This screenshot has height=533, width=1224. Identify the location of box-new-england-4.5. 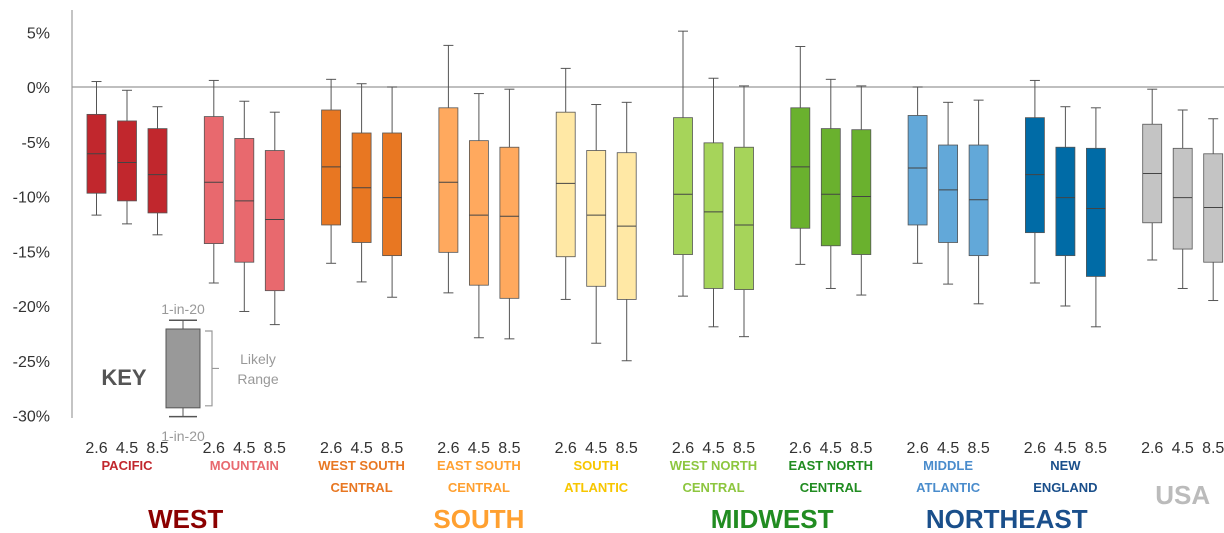
(1065, 206).